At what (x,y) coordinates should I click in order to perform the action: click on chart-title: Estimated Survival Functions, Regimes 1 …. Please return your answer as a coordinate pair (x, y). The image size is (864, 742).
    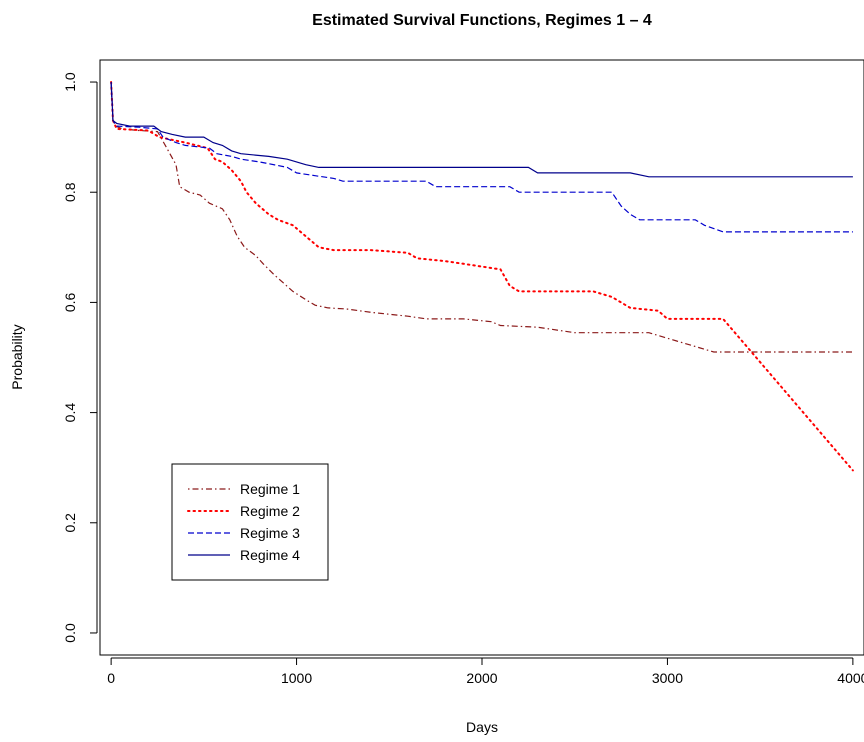
    Looking at the image, I should click on (482, 20).